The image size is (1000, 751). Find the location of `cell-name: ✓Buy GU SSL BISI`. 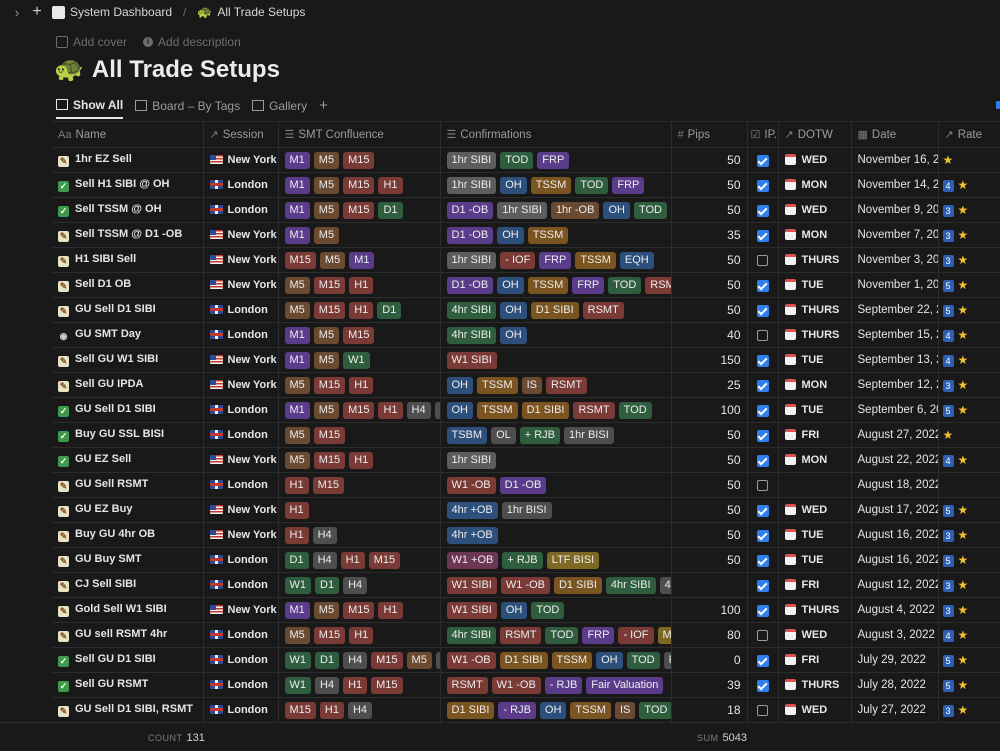

cell-name: ✓Buy GU SSL BISI is located at coordinates (127, 435).